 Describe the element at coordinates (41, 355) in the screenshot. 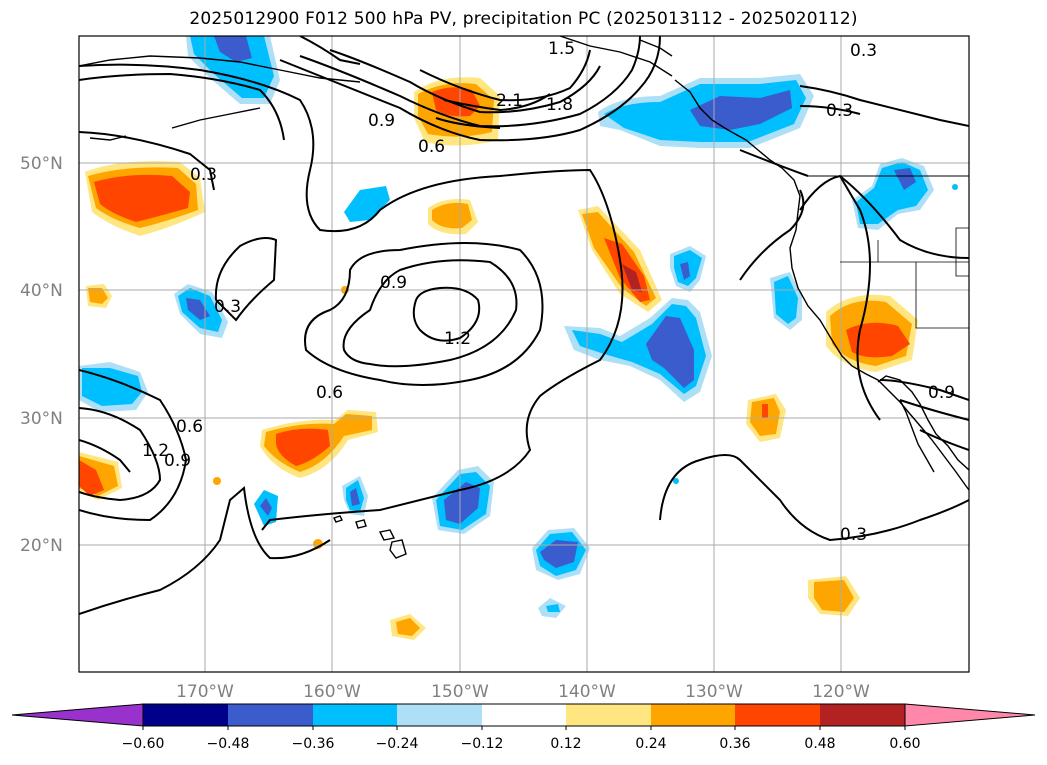

I see `latitude-labels: 50°N 40°N 30°N 20°N` at that location.